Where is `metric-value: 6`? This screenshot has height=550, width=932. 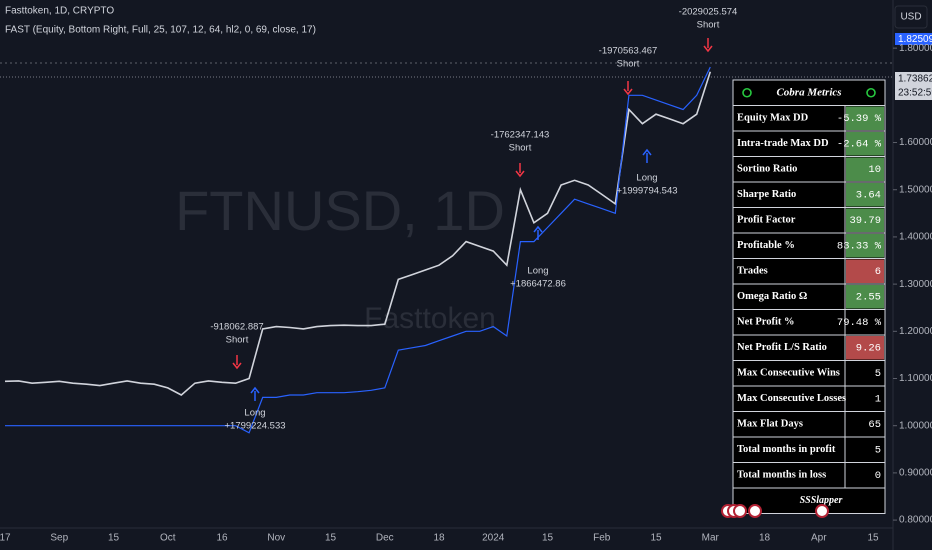
metric-value: 6 is located at coordinates (878, 272).